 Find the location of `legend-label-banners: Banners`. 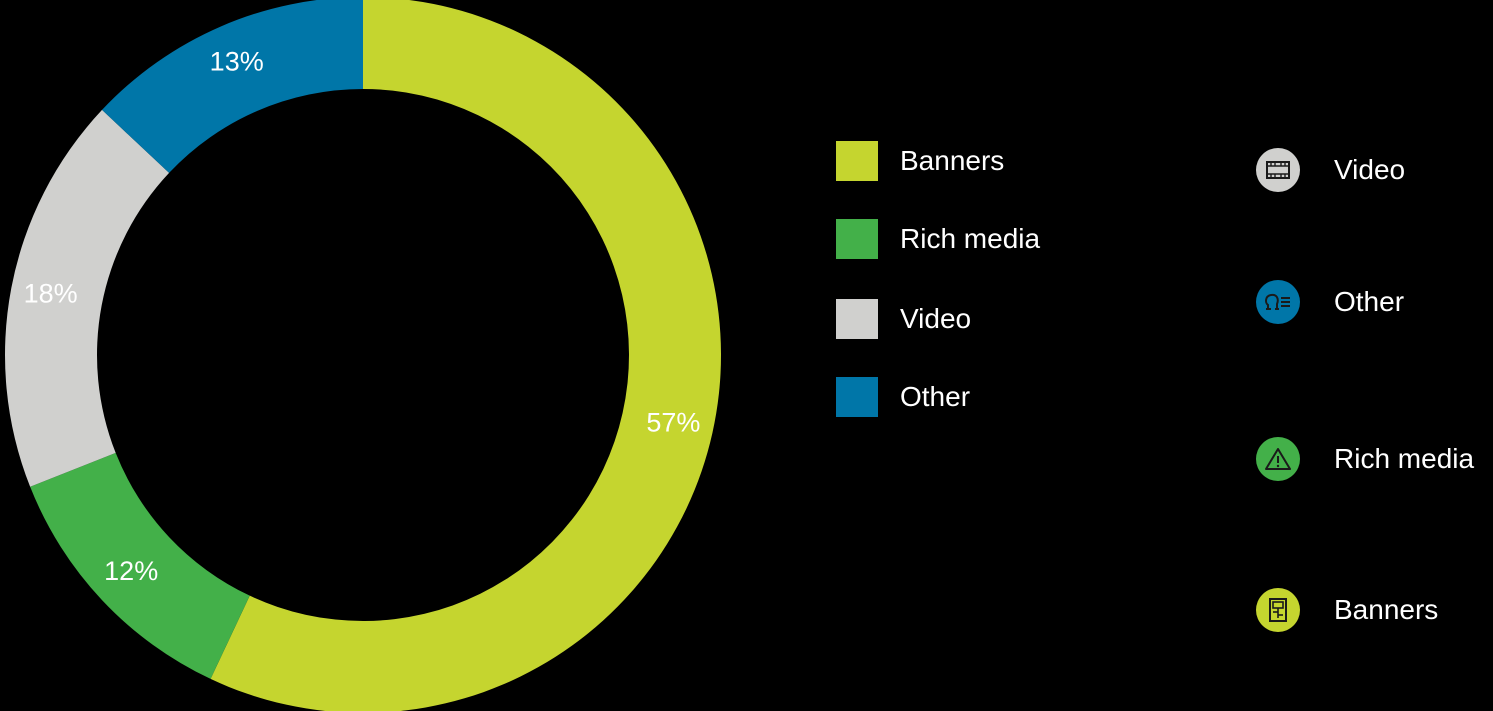

legend-label-banners: Banners is located at coordinates (952, 160).